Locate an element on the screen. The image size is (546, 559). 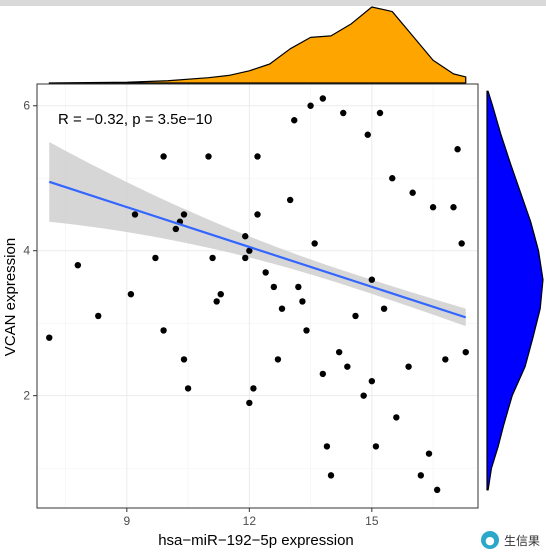
y-tick-label: 4 is located at coordinates (26, 251).